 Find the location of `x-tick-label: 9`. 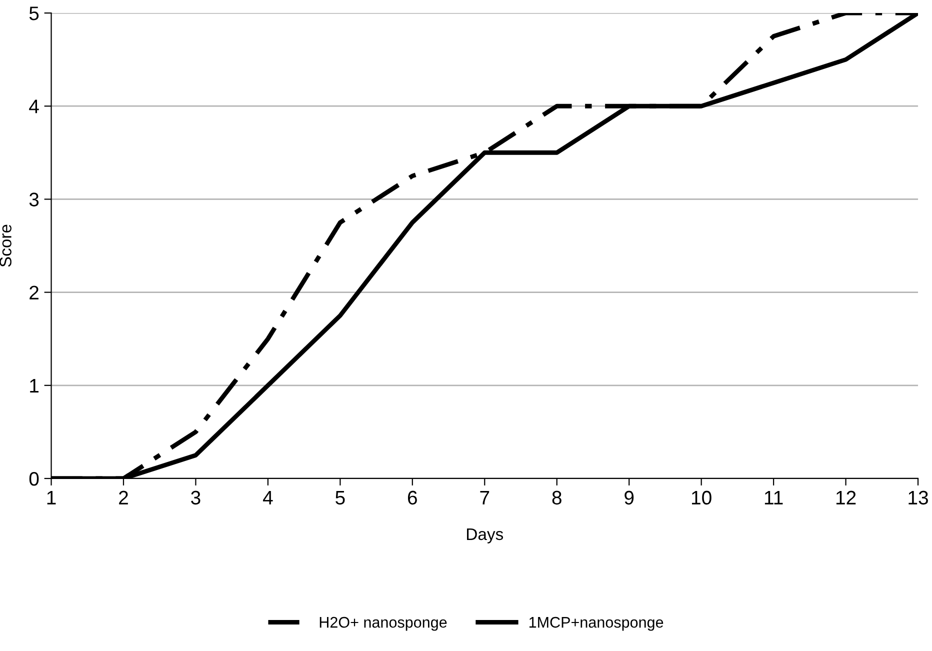

x-tick-label: 9 is located at coordinates (629, 497).